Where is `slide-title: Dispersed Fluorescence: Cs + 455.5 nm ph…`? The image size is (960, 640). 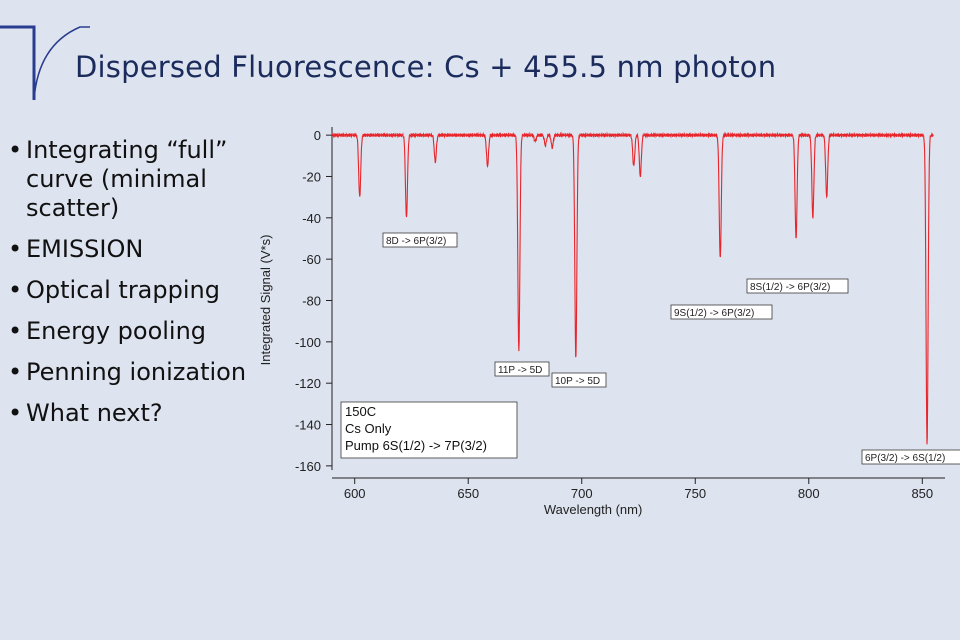
slide-title: Dispersed Fluorescence: Cs + 455.5 nm ph… is located at coordinates (426, 67).